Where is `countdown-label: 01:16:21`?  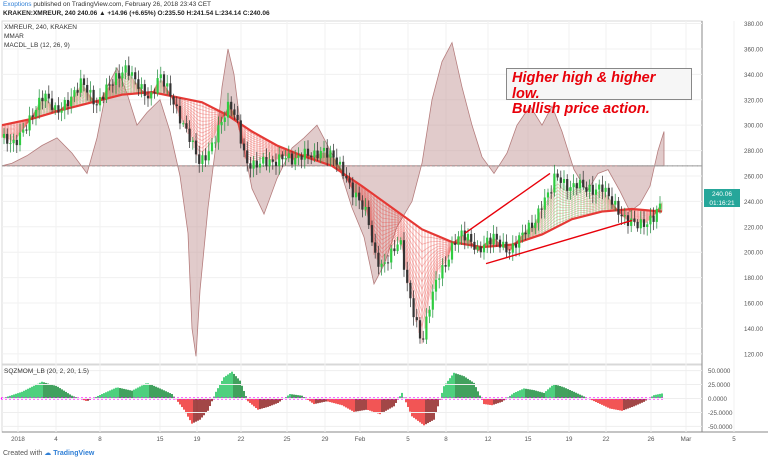
countdown-label: 01:16:21 is located at coordinates (722, 203).